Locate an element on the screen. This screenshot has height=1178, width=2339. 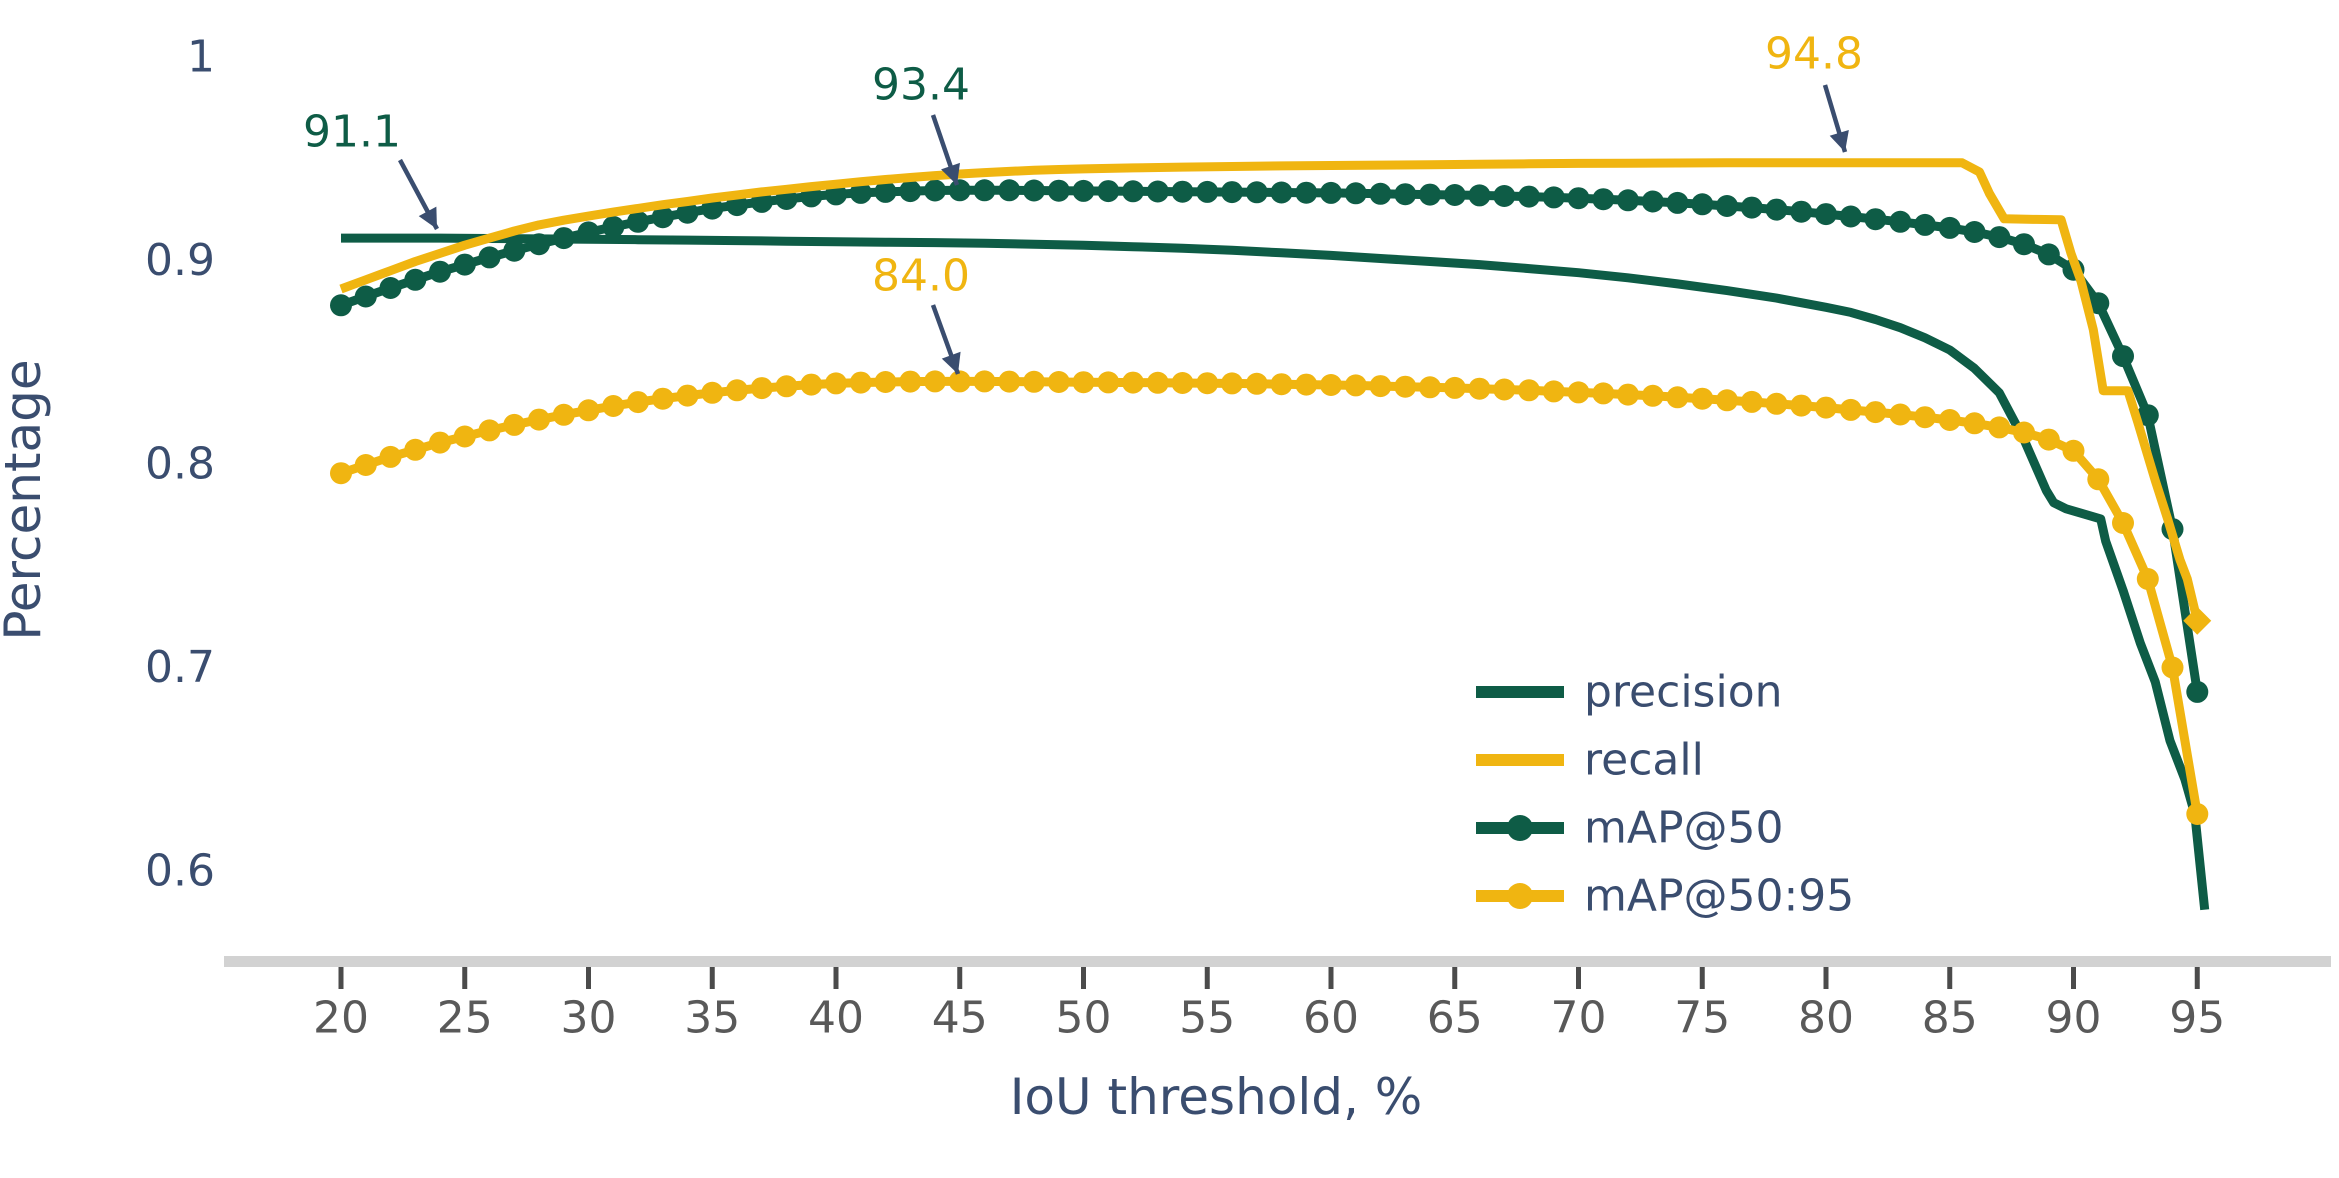
x-axis-line is located at coordinates (1277, 961).